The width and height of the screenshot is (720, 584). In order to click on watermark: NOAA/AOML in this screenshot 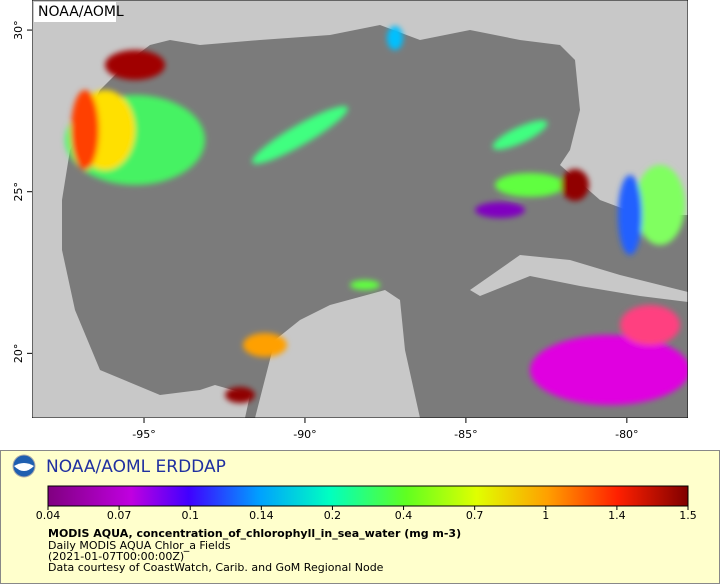, I will do `click(81, 12)`.